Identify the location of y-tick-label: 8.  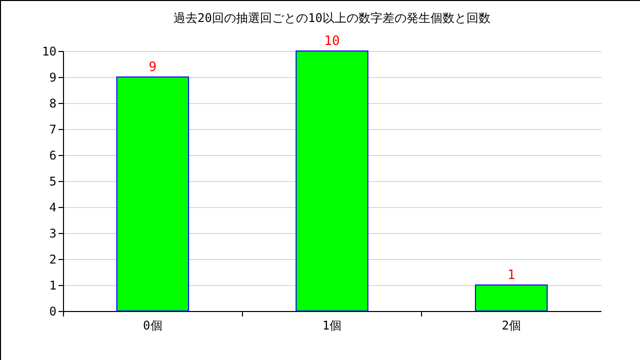
(52, 103).